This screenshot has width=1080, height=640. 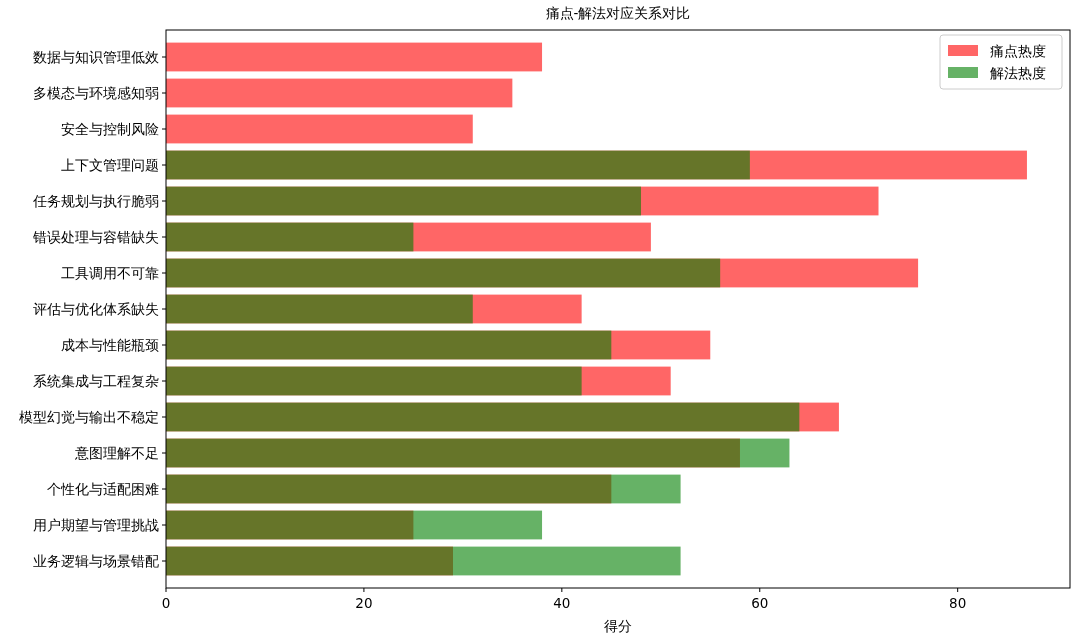 I want to click on y-tick-label: 安全与控制风险, so click(x=110, y=129).